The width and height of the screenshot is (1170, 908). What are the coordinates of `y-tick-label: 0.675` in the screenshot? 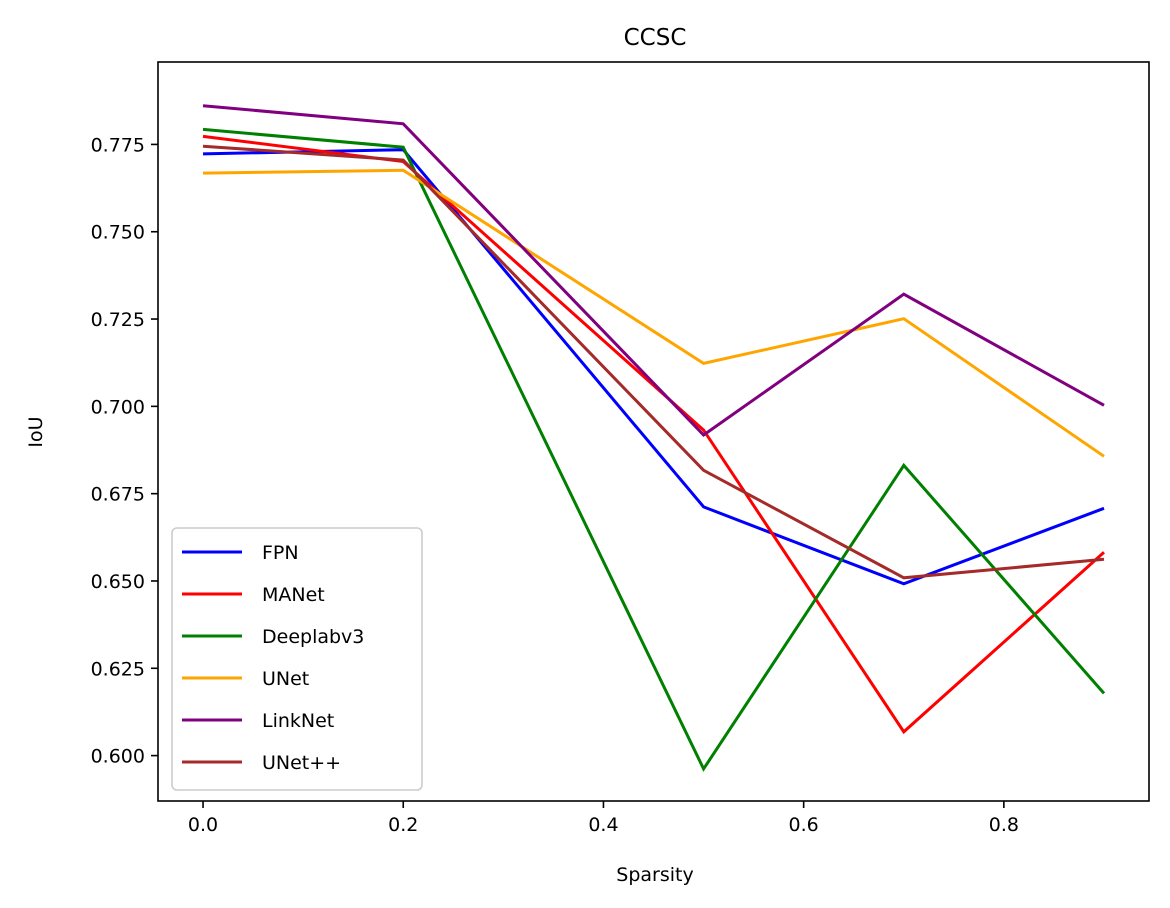 It's located at (118, 495).